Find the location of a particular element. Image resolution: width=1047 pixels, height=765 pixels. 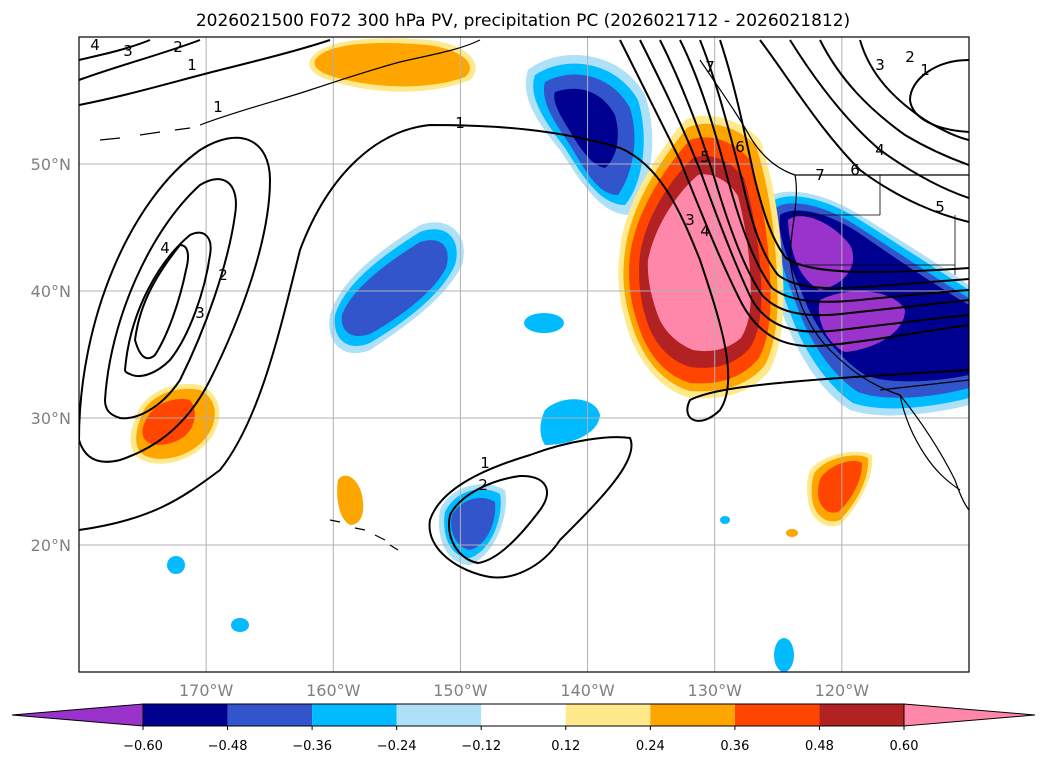

contour-label-16: 3 is located at coordinates (880, 65).